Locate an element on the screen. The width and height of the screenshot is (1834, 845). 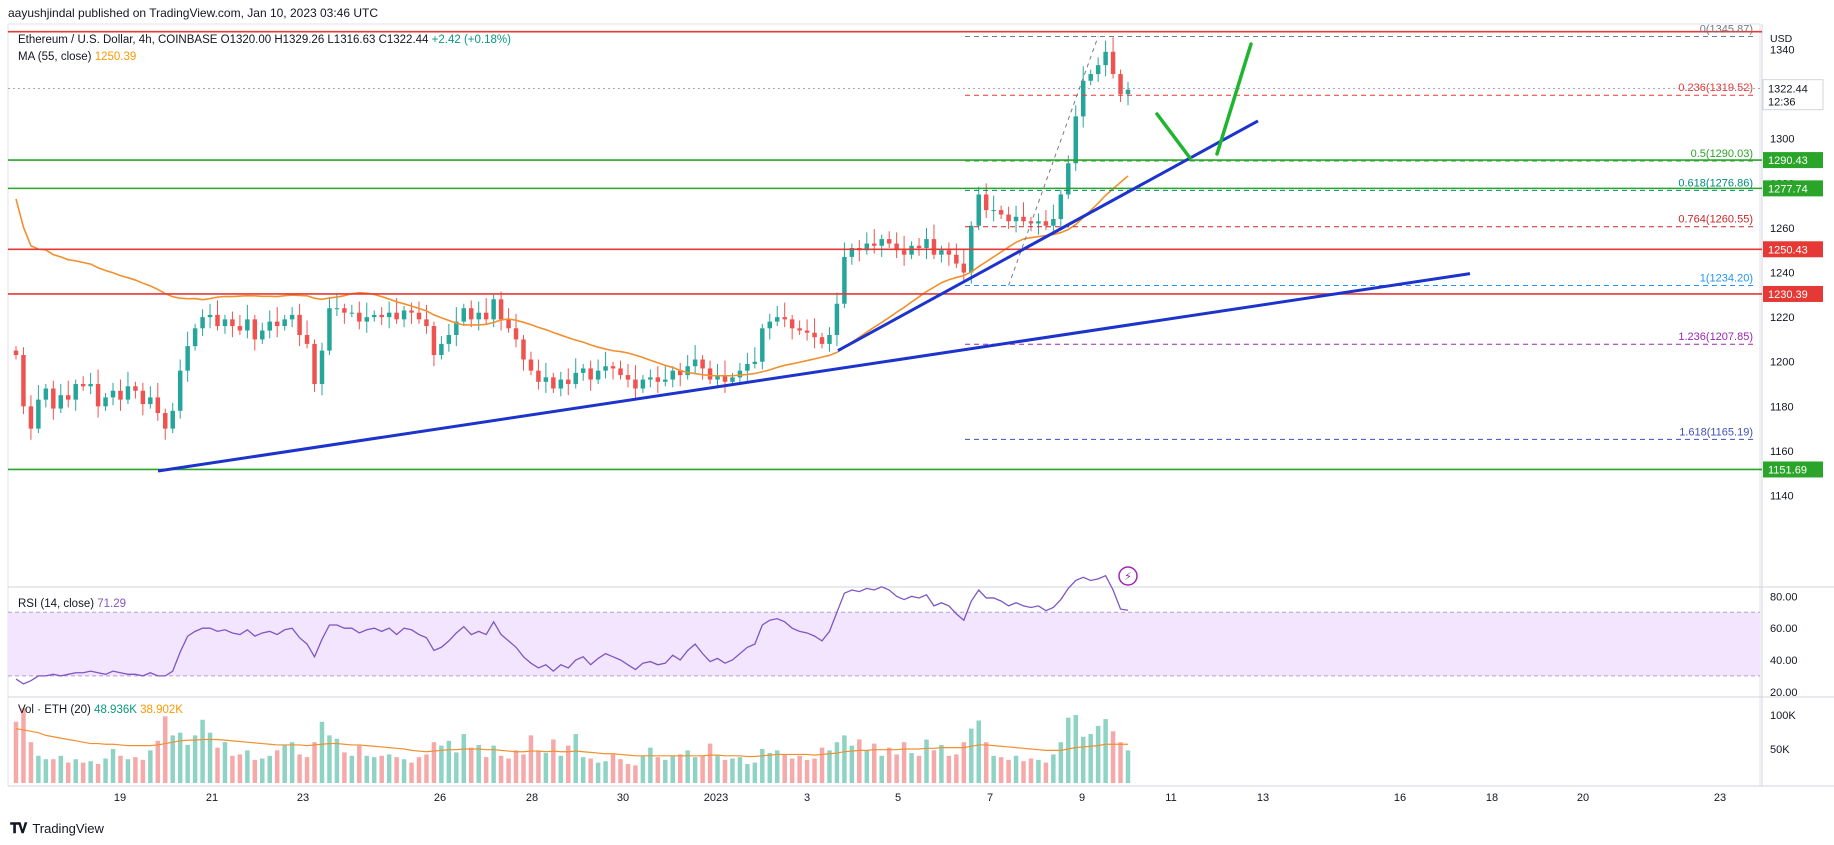
support-level-label: 1277.74 is located at coordinates (1788, 189).